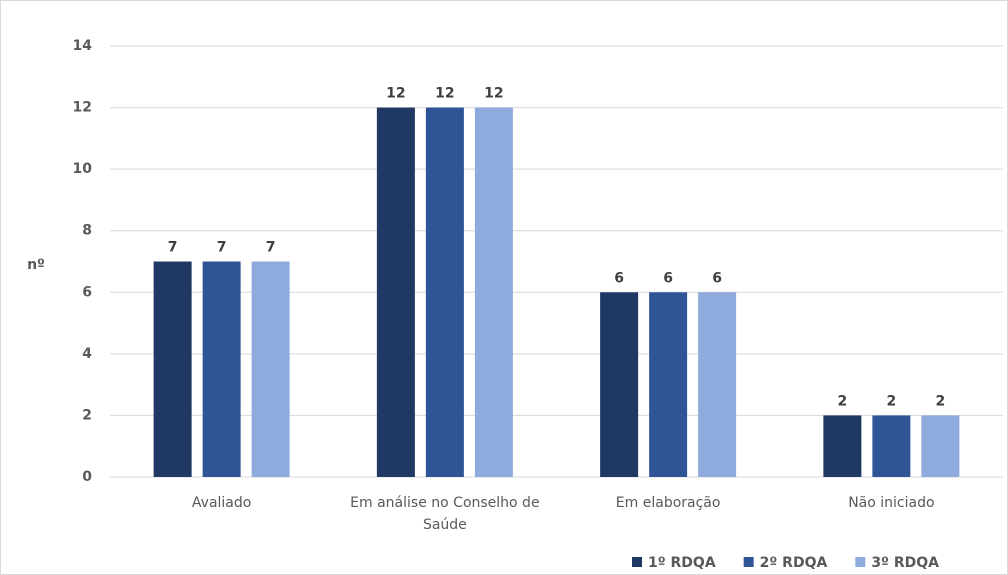 This screenshot has height=575, width=1008. What do you see at coordinates (668, 503) in the screenshot?
I see `x-tick-label: Em elaboração` at bounding box center [668, 503].